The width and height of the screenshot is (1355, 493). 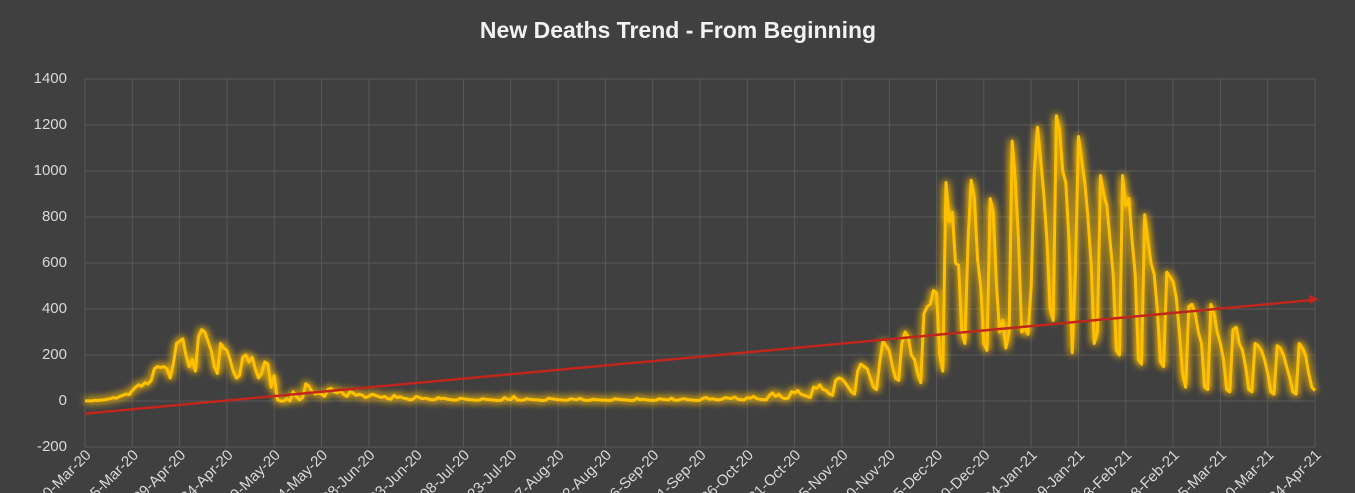 What do you see at coordinates (50, 78) in the screenshot?
I see `y-tick-label: 1400` at bounding box center [50, 78].